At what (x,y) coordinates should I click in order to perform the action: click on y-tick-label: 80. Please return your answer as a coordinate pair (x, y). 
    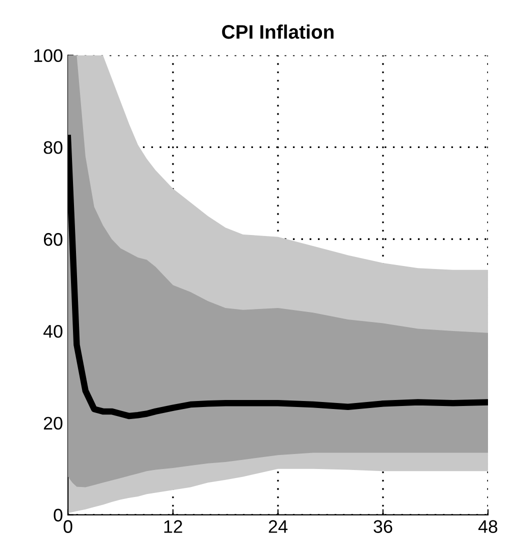
    Looking at the image, I should click on (53, 147).